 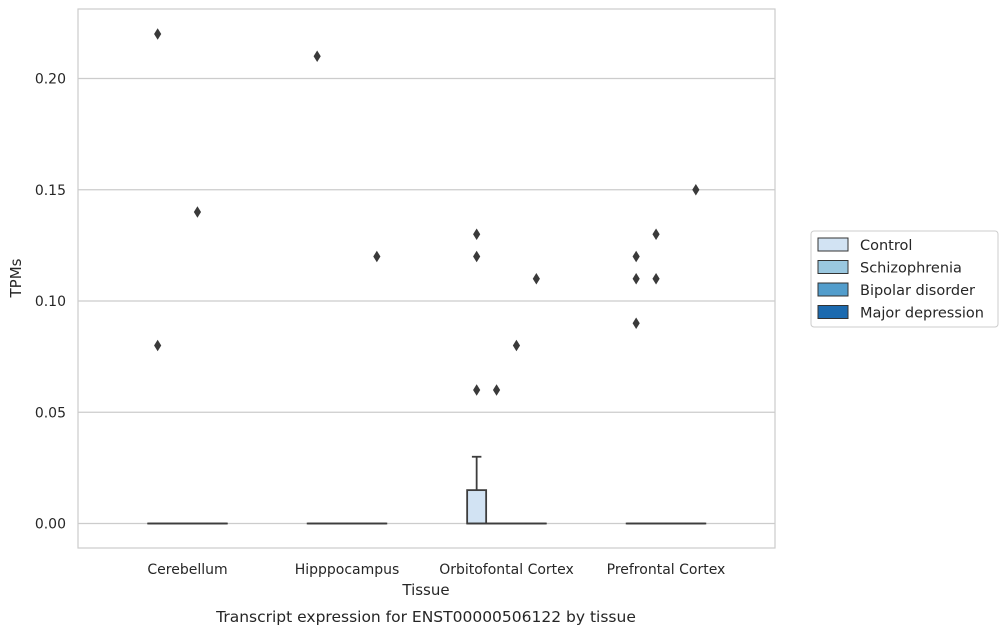 I want to click on y-tick-label: 0.10, so click(x=50, y=302).